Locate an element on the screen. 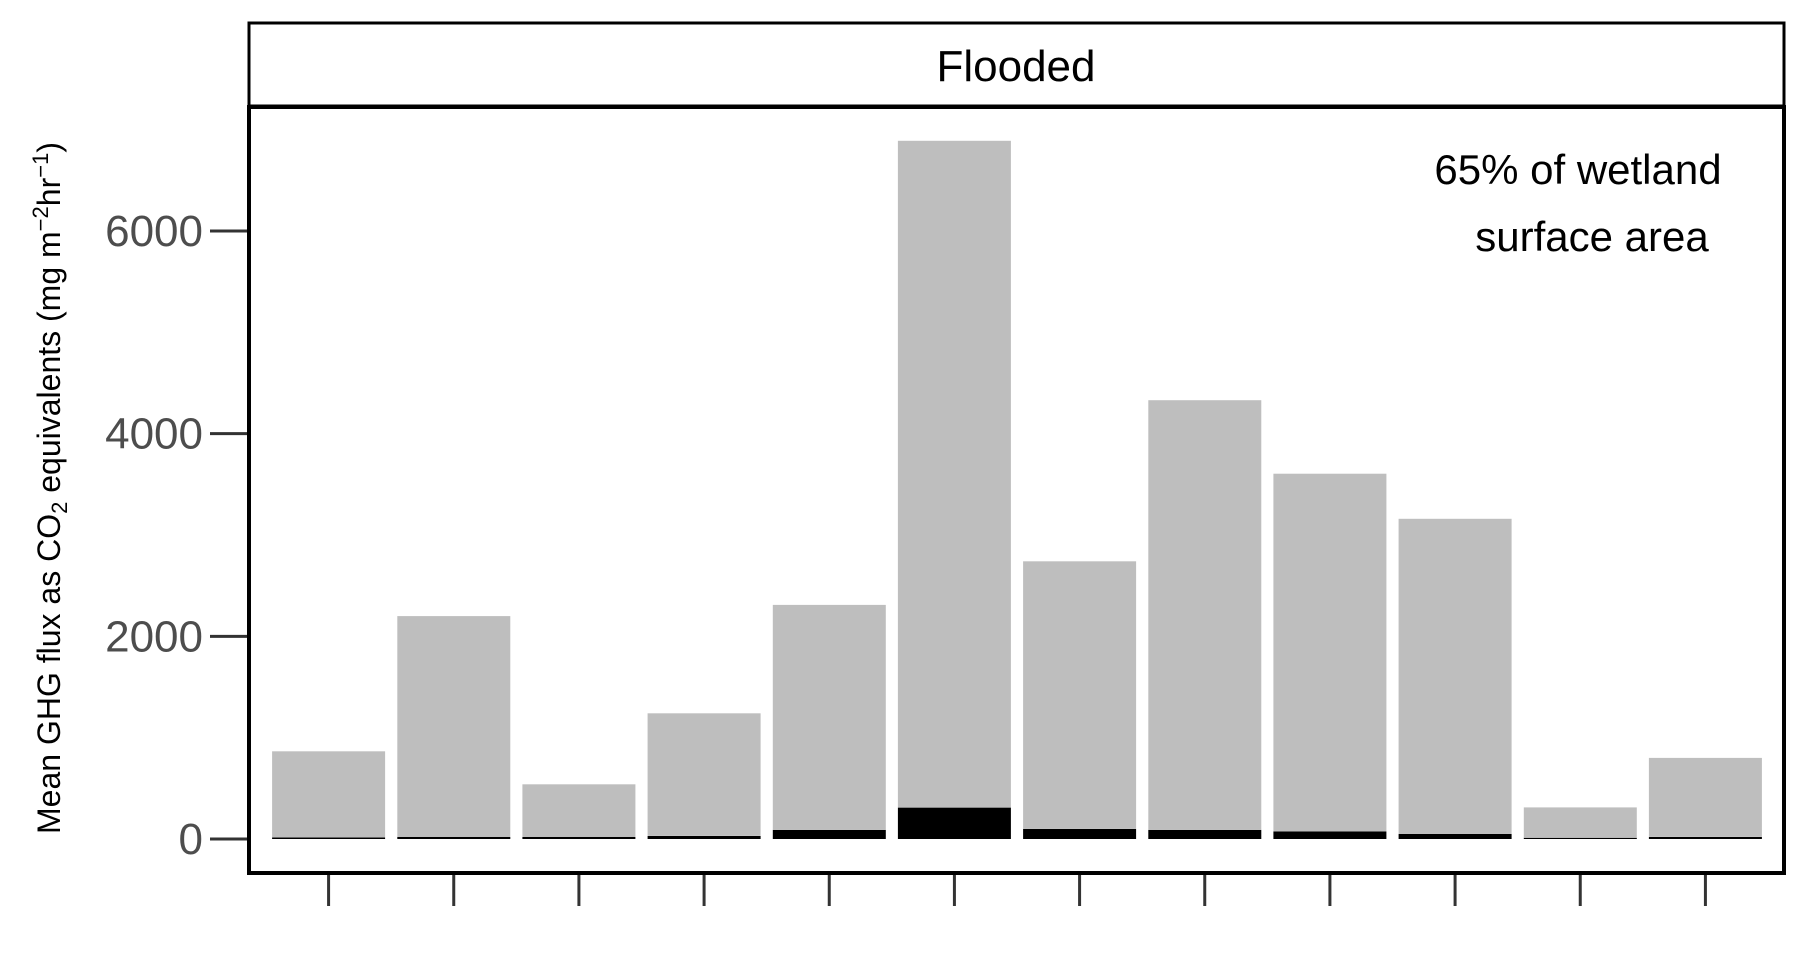 The height and width of the screenshot is (980, 1800). y-axis-label-close: ) is located at coordinates (49, 147).